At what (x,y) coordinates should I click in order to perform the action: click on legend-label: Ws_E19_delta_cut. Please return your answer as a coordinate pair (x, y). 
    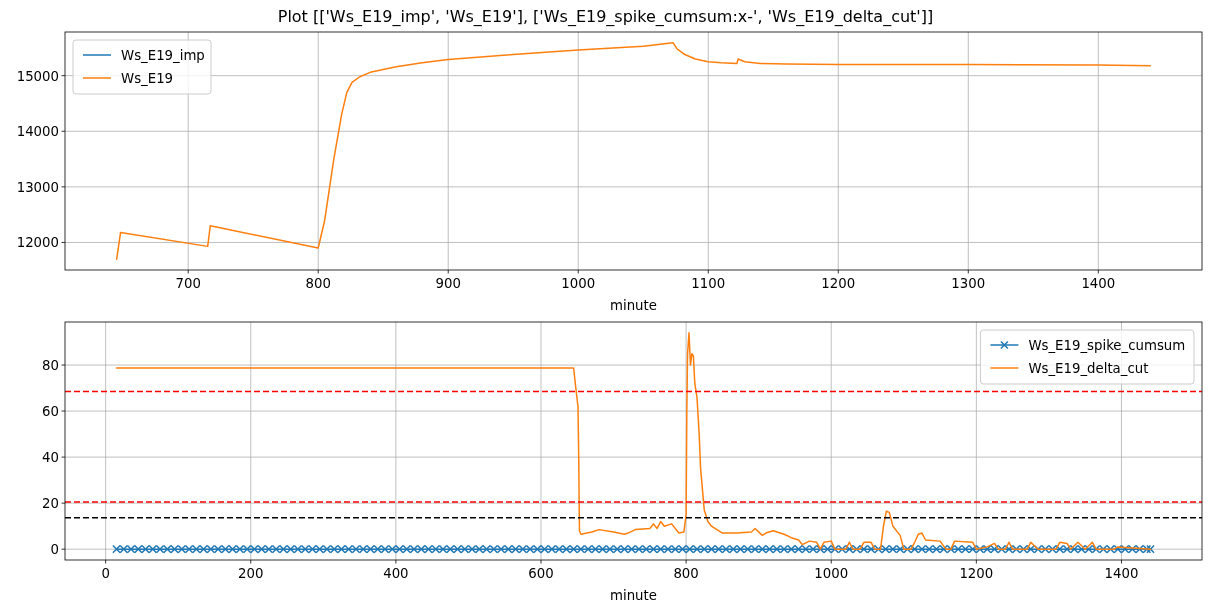
    Looking at the image, I should click on (1088, 368).